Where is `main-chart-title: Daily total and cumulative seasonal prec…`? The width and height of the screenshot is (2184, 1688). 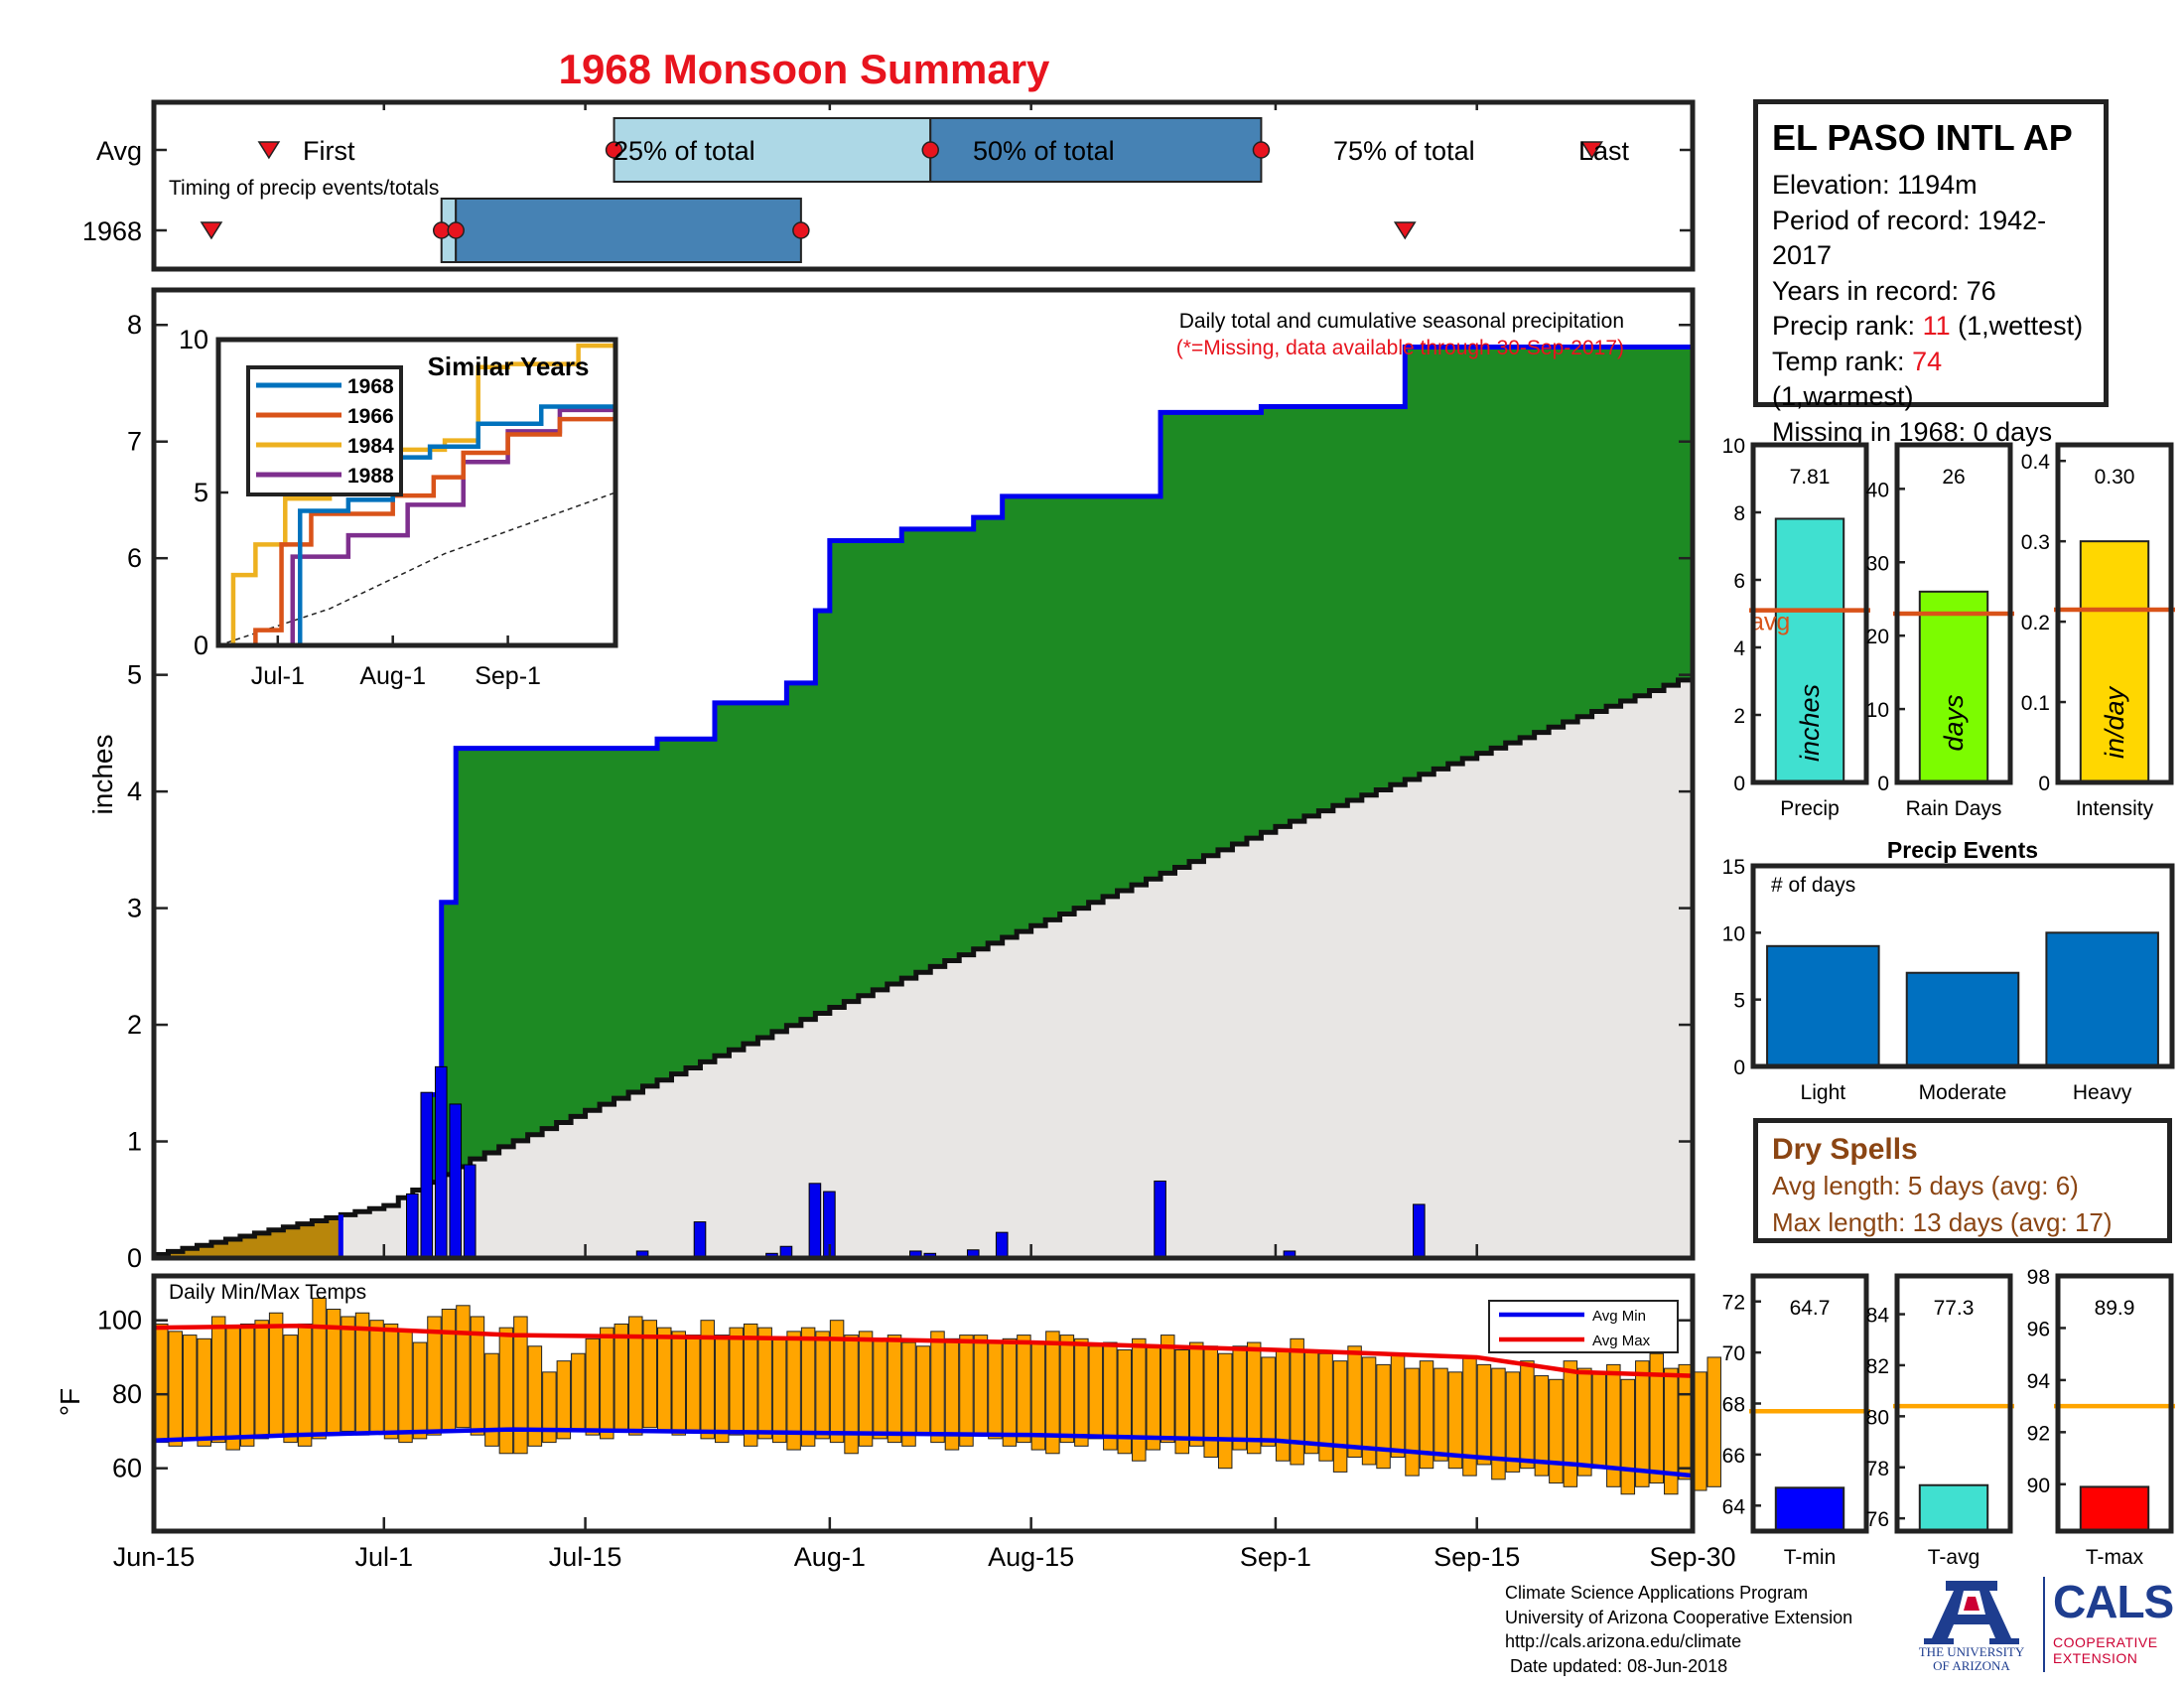 main-chart-title: Daily total and cumulative seasonal prec… is located at coordinates (1401, 321).